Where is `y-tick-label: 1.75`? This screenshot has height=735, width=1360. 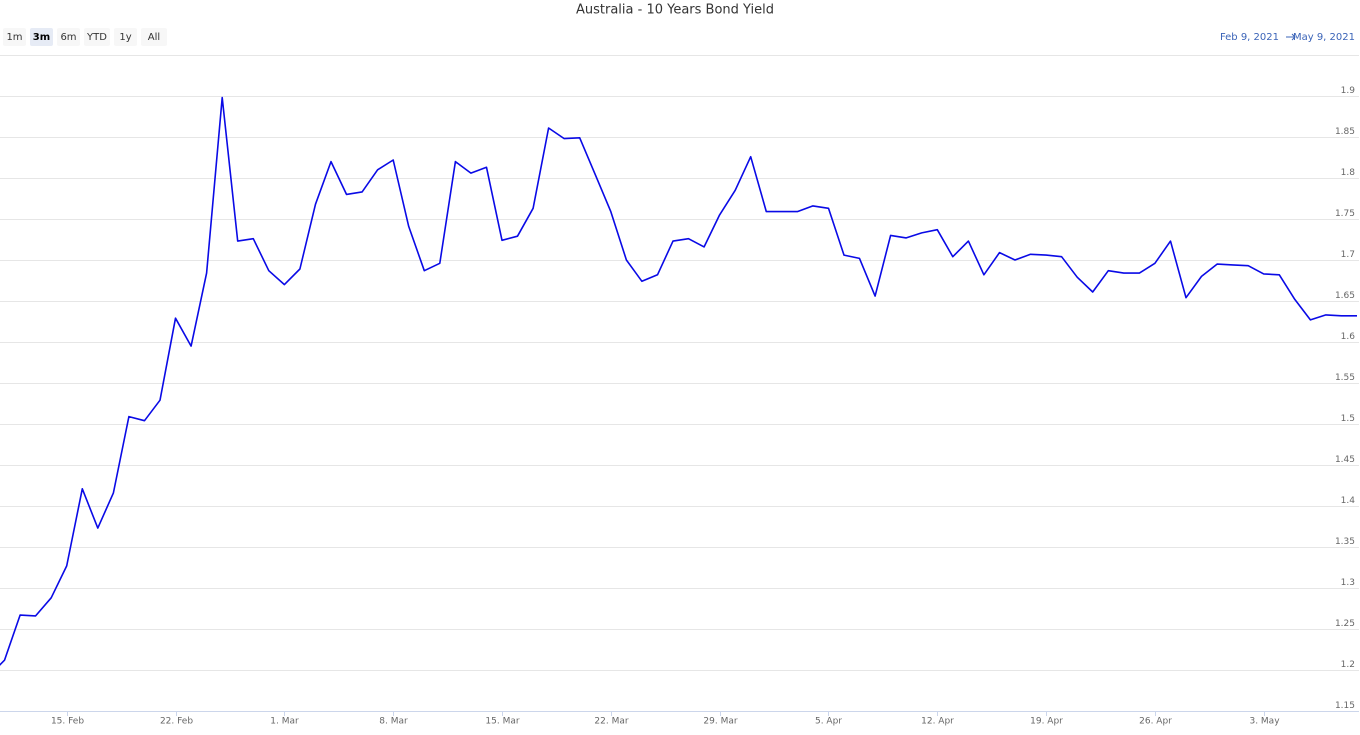 y-tick-label: 1.75 is located at coordinates (1345, 214).